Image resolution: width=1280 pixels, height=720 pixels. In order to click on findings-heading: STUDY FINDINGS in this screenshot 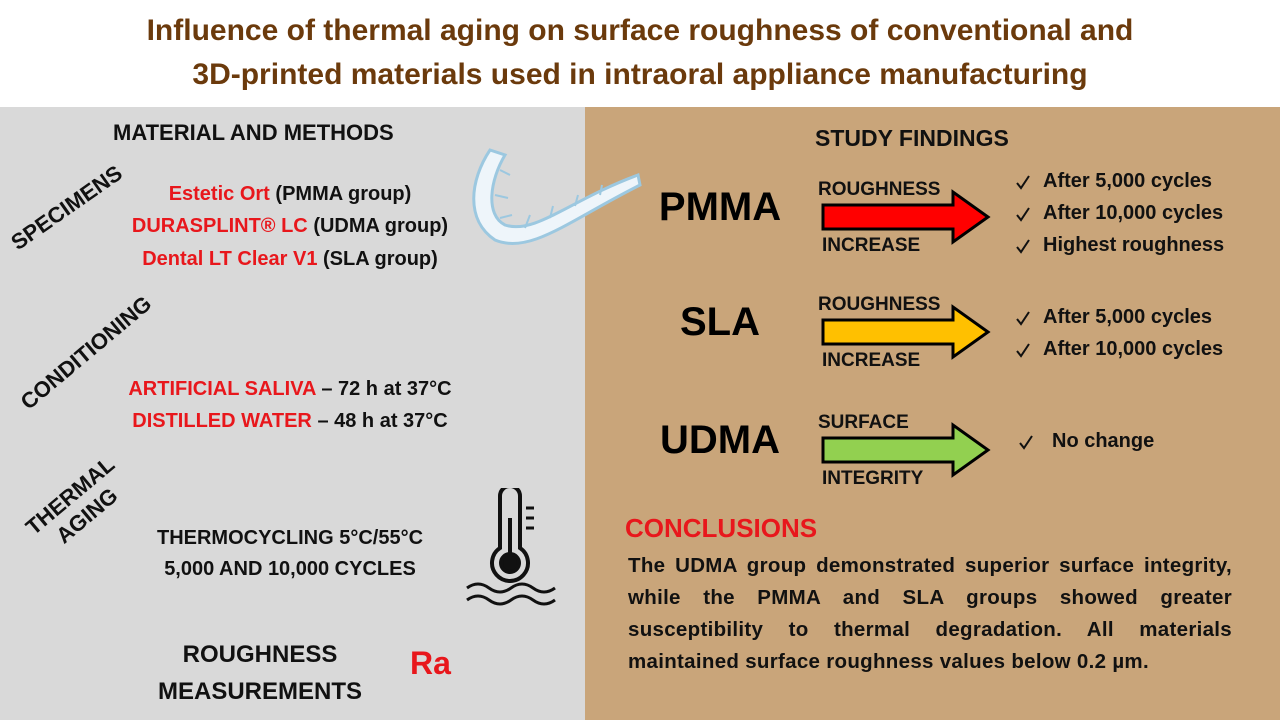, I will do `click(912, 138)`.